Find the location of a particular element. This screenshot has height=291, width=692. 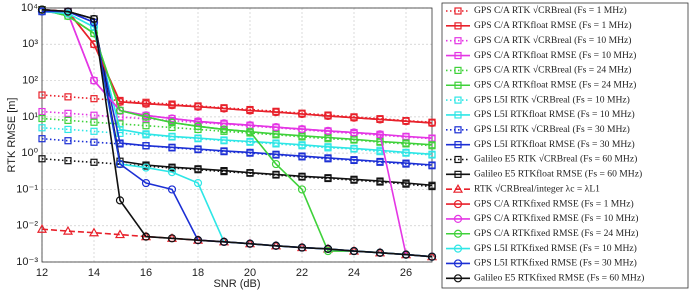

y-tick-label: 10⁰ is located at coordinates (29, 153).